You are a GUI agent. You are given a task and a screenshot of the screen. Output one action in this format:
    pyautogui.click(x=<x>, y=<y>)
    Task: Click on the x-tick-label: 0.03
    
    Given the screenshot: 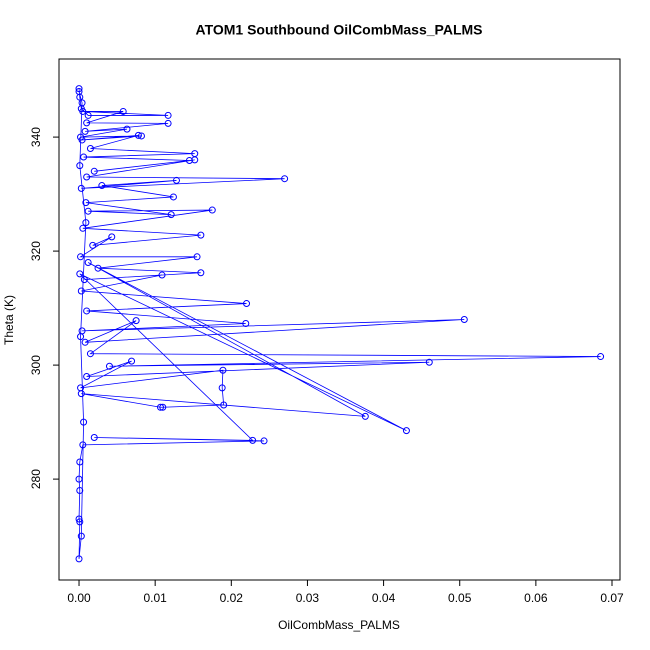 What is the action you would take?
    pyautogui.click(x=308, y=598)
    